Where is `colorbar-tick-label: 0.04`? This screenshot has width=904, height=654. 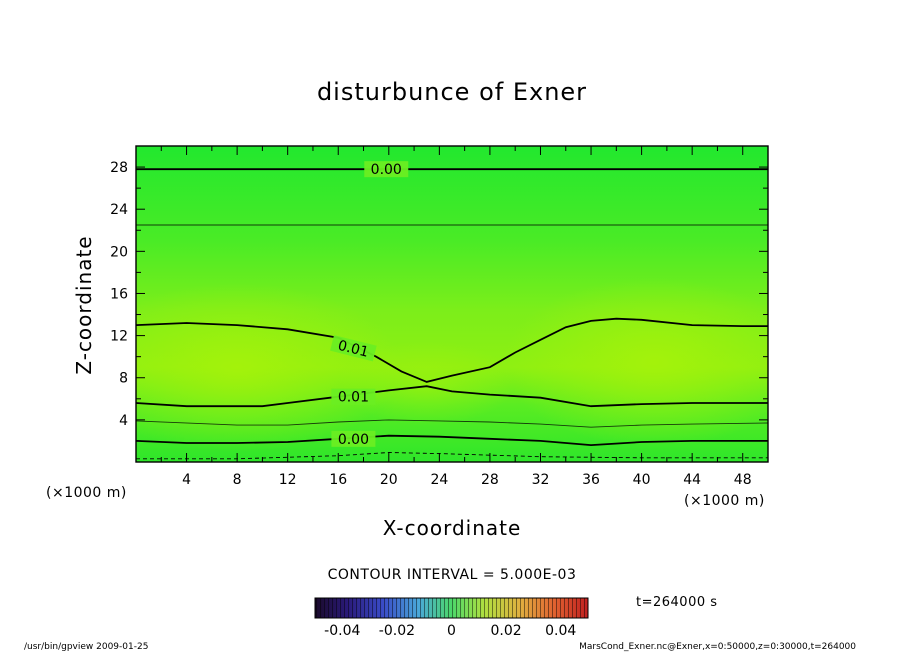
colorbar-tick-label: 0.04 is located at coordinates (560, 631).